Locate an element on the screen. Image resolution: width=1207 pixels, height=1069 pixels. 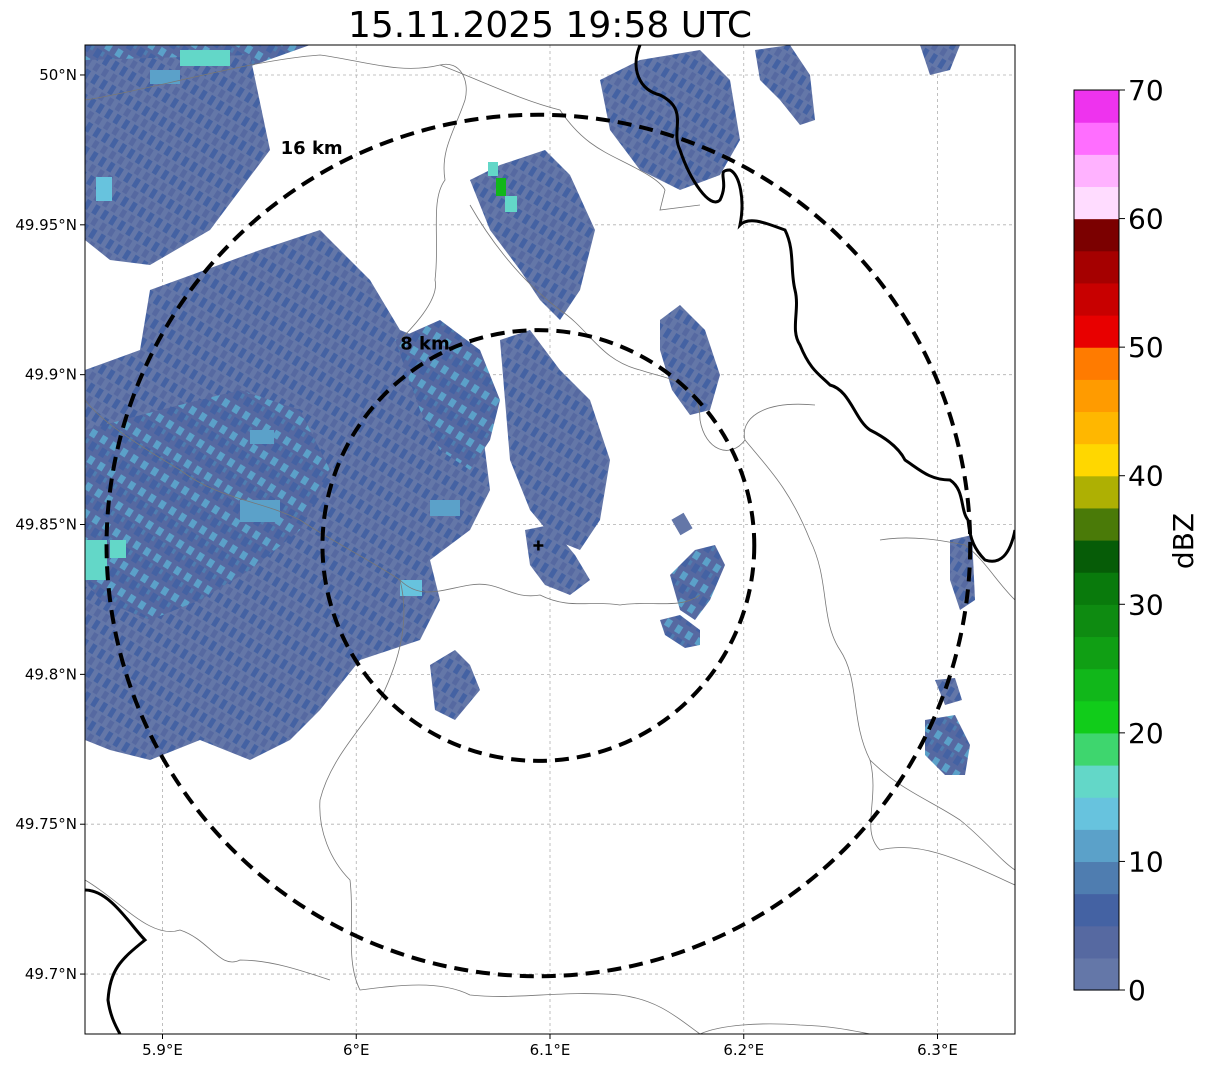
lat-tick-label: 49.85°N is located at coordinates (46, 525).